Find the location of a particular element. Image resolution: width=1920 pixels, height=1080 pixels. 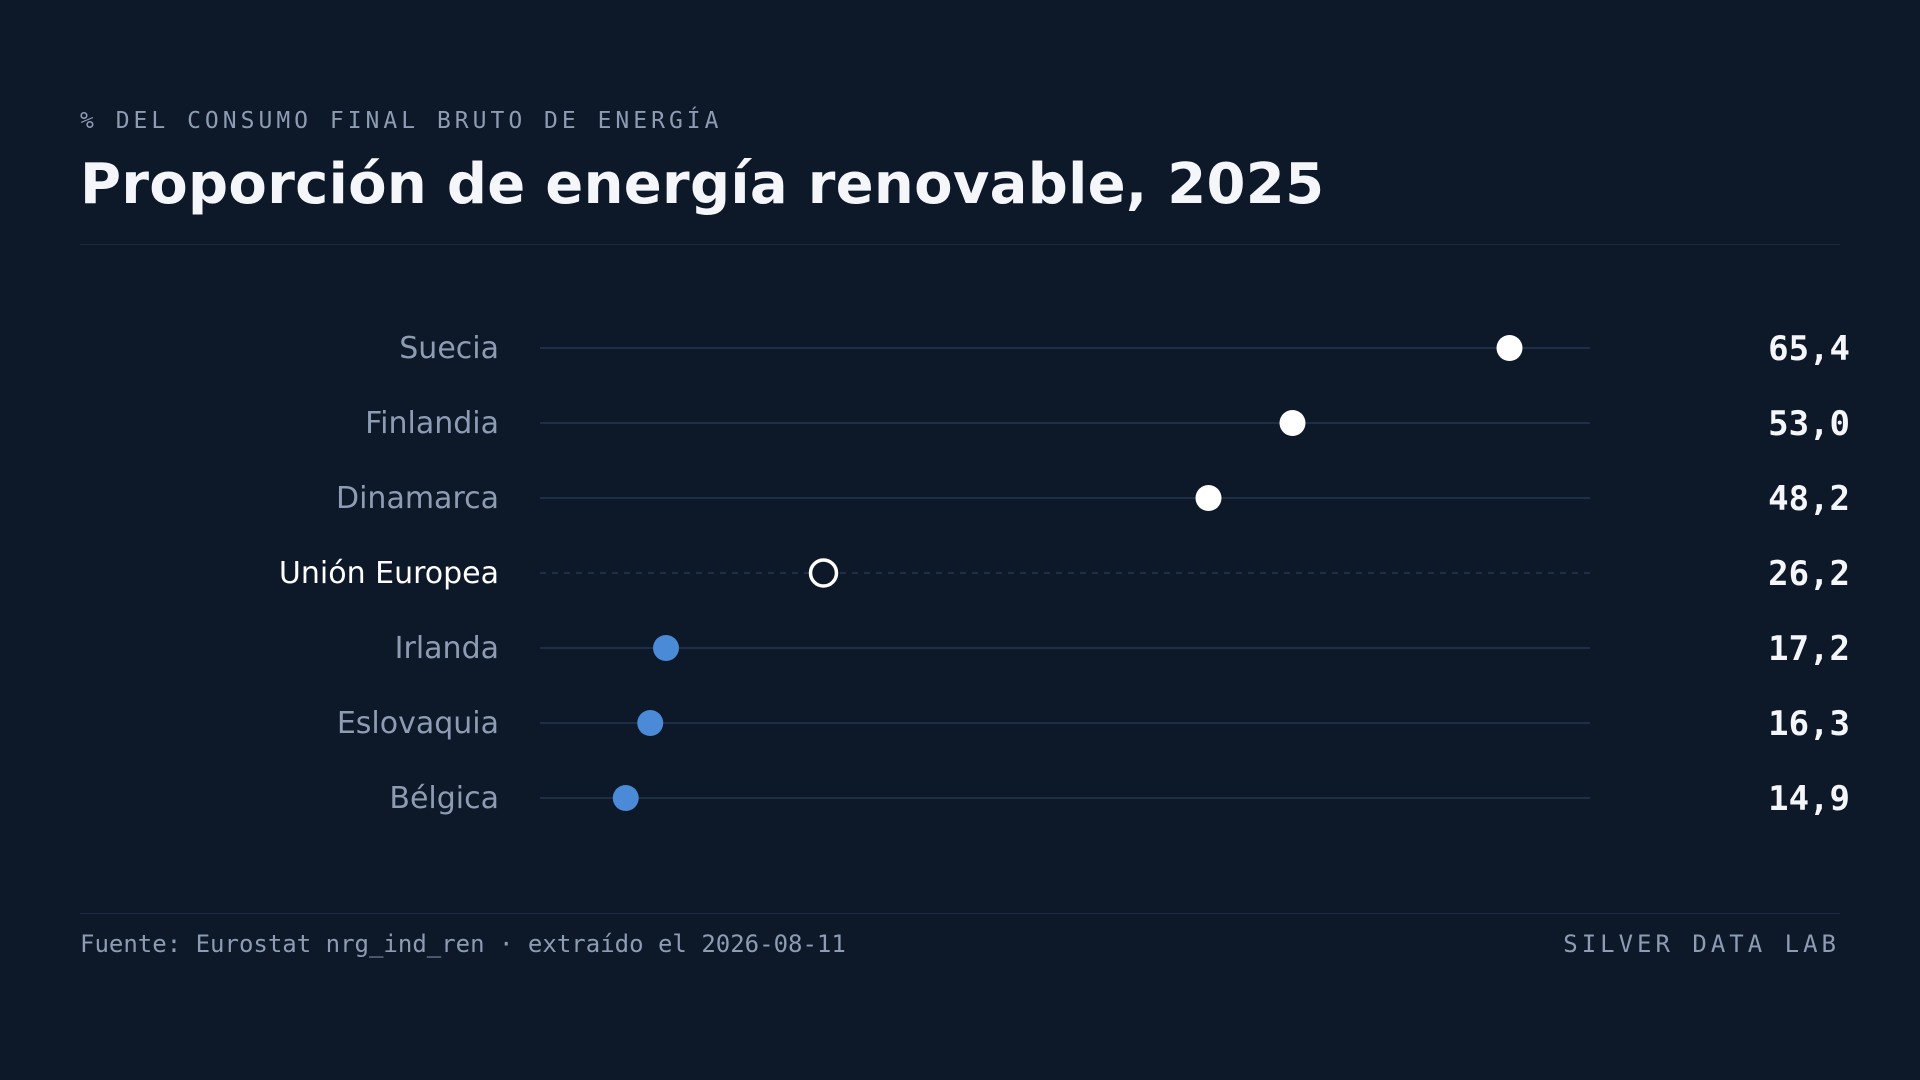

value-label-finlandia: 53,0 is located at coordinates (1809, 424).